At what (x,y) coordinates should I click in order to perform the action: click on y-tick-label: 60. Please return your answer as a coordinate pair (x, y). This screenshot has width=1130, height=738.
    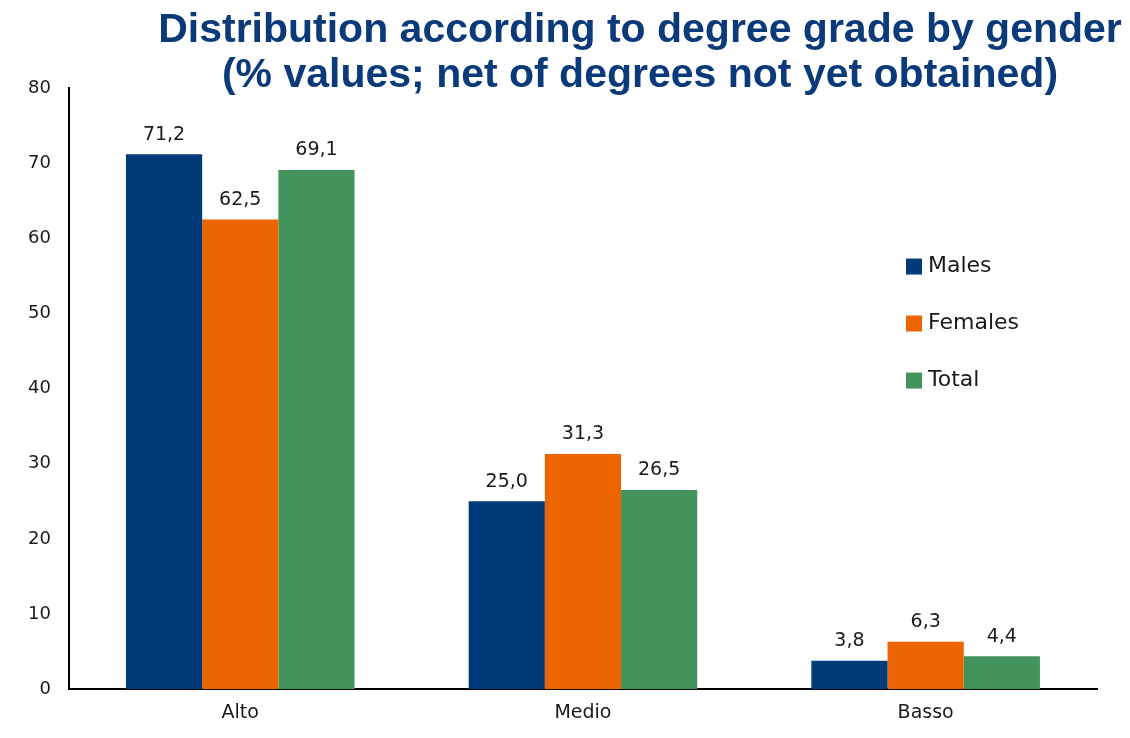
    Looking at the image, I should click on (39, 236).